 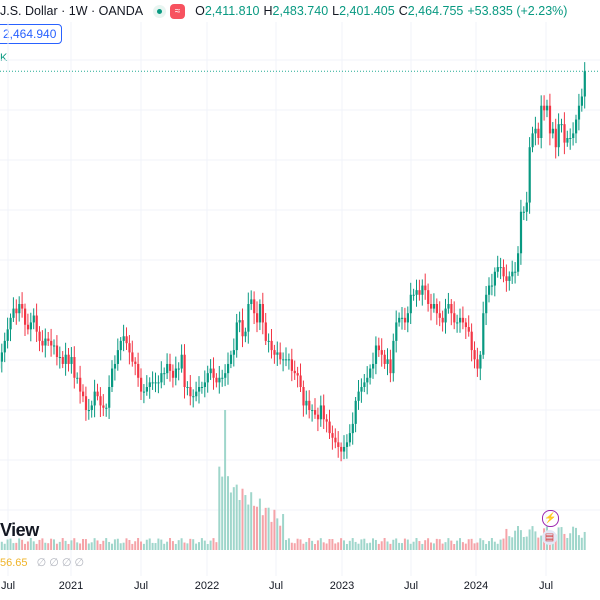 I want to click on us-flag-icon: ▤, so click(x=549, y=537).